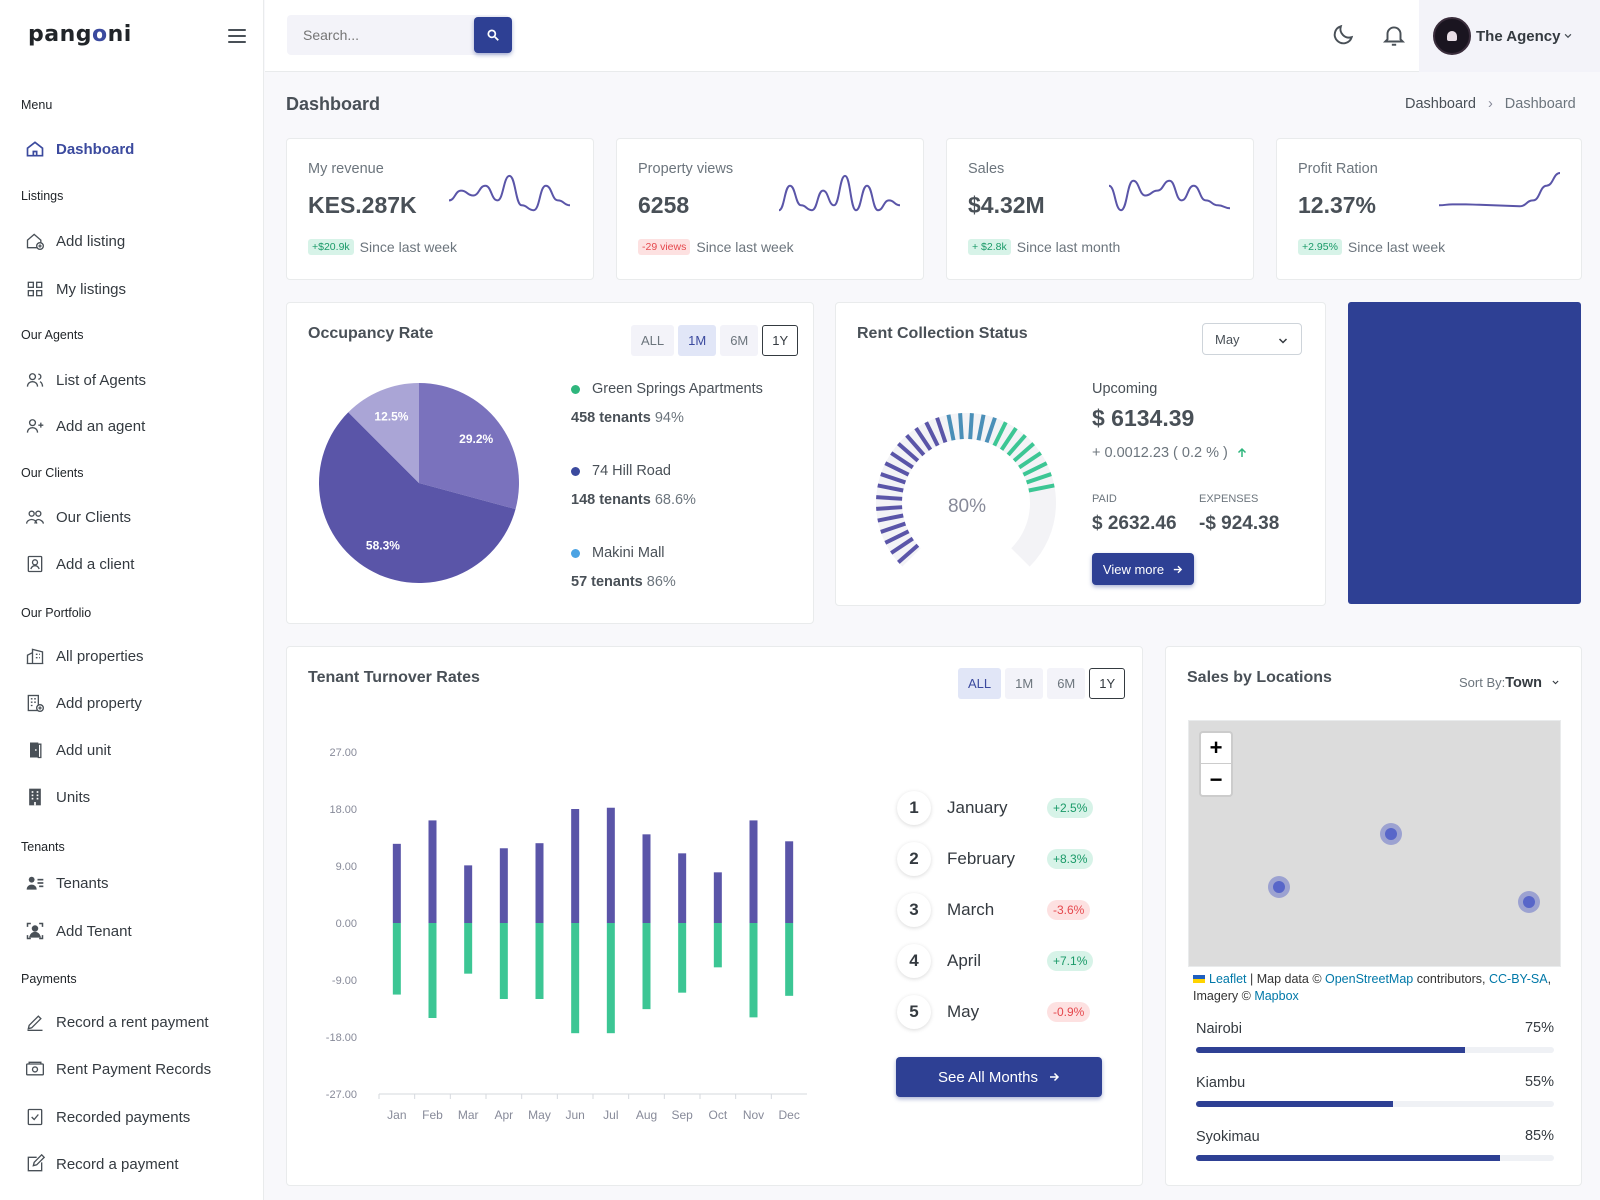 The image size is (1600, 1200). I want to click on search-button, so click(493, 35).